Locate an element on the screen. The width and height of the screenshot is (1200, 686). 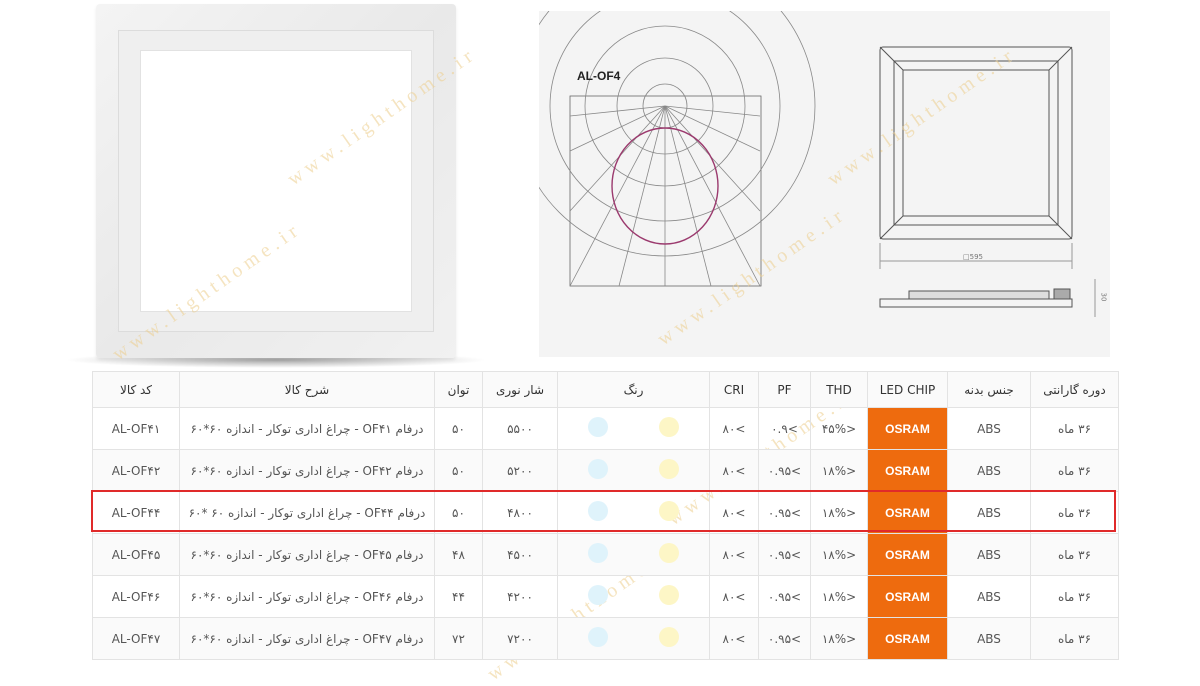
header-color: رنگ is located at coordinates (633, 389).